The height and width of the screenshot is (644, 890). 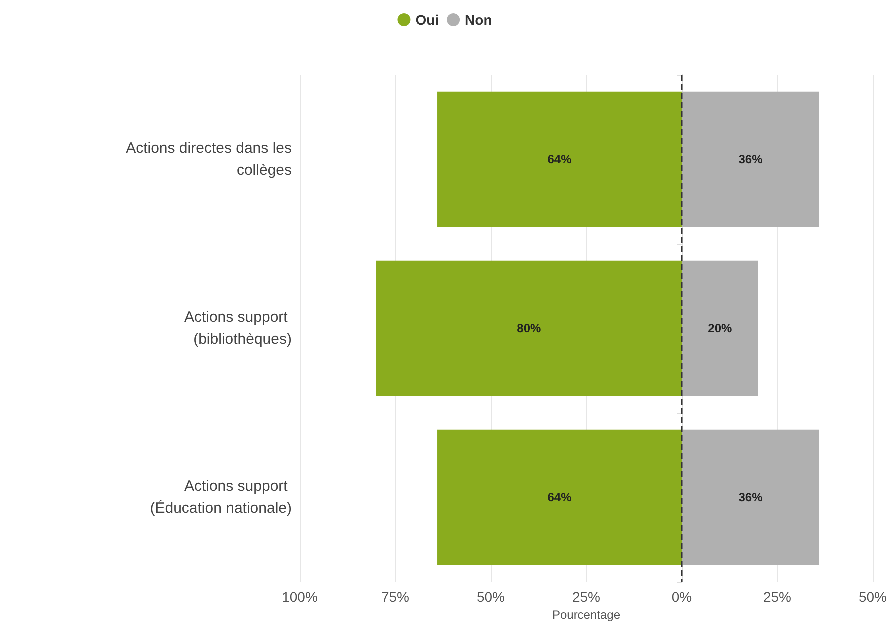 What do you see at coordinates (586, 615) in the screenshot?
I see `x-axis-title: Pourcentage` at bounding box center [586, 615].